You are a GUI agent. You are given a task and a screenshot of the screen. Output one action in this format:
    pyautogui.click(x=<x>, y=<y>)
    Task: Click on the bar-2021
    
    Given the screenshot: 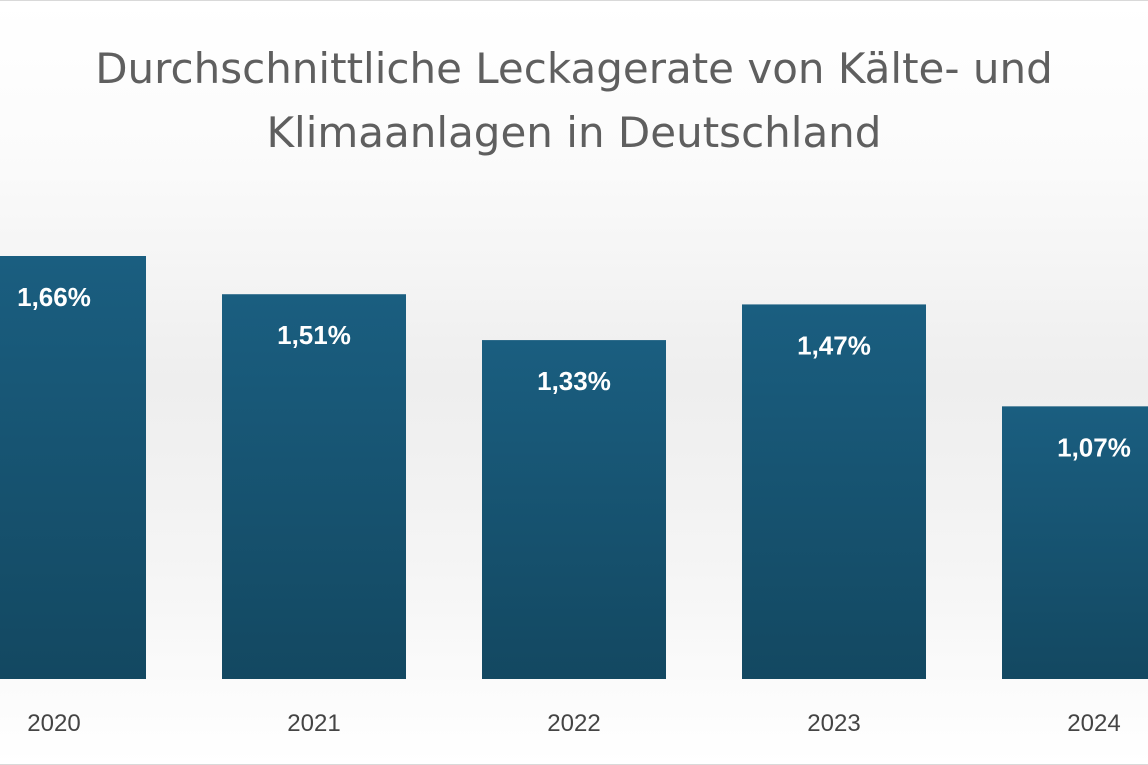 What is the action you would take?
    pyautogui.click(x=314, y=486)
    